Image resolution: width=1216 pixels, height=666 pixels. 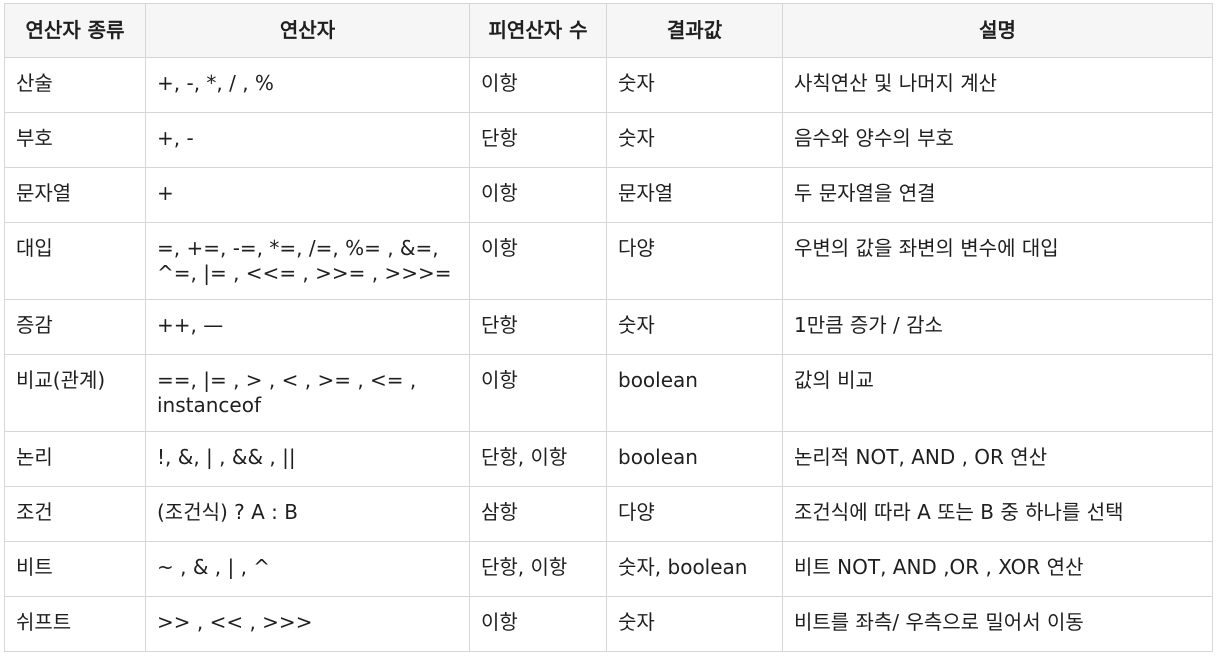 I want to click on operator-line: ==, |= , > , < , >= , <= ,, so click(x=287, y=380).